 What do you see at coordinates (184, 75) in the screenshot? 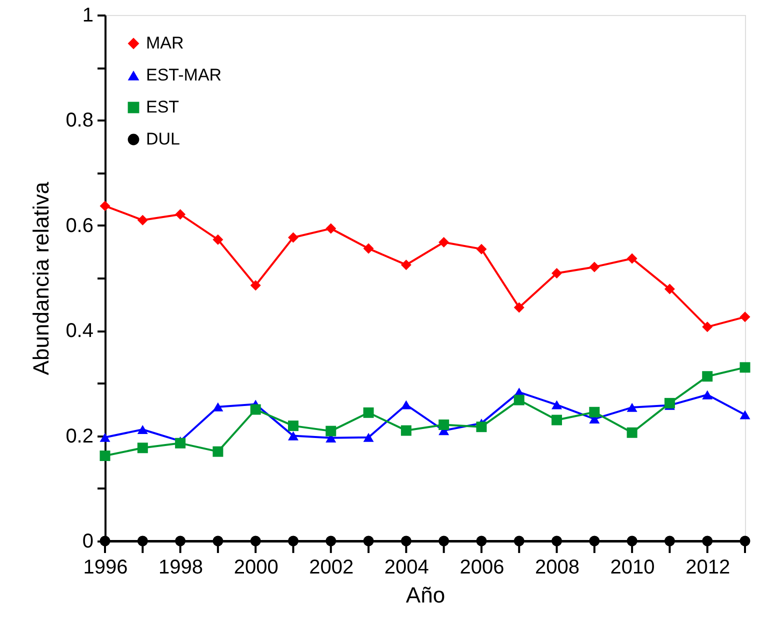
I see `legend-label: EST-MAR` at bounding box center [184, 75].